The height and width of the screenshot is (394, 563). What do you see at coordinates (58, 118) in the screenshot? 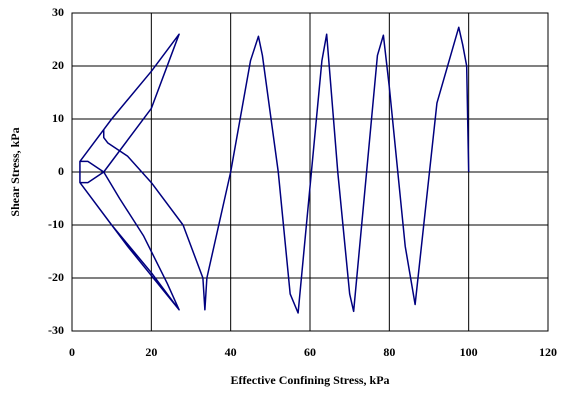
I see `y-tick-label: 10` at bounding box center [58, 118].